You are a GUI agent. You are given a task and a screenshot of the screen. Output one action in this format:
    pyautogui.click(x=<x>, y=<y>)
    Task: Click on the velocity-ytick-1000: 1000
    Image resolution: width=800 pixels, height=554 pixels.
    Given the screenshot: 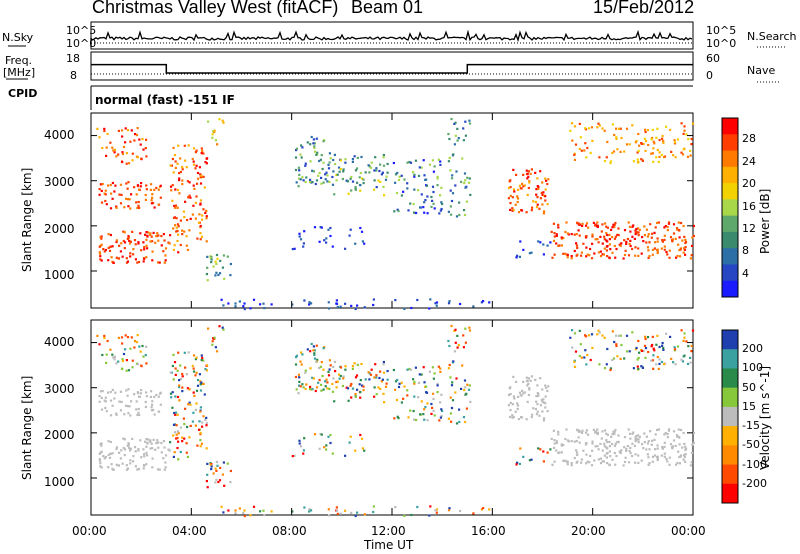 What is the action you would take?
    pyautogui.click(x=59, y=482)
    